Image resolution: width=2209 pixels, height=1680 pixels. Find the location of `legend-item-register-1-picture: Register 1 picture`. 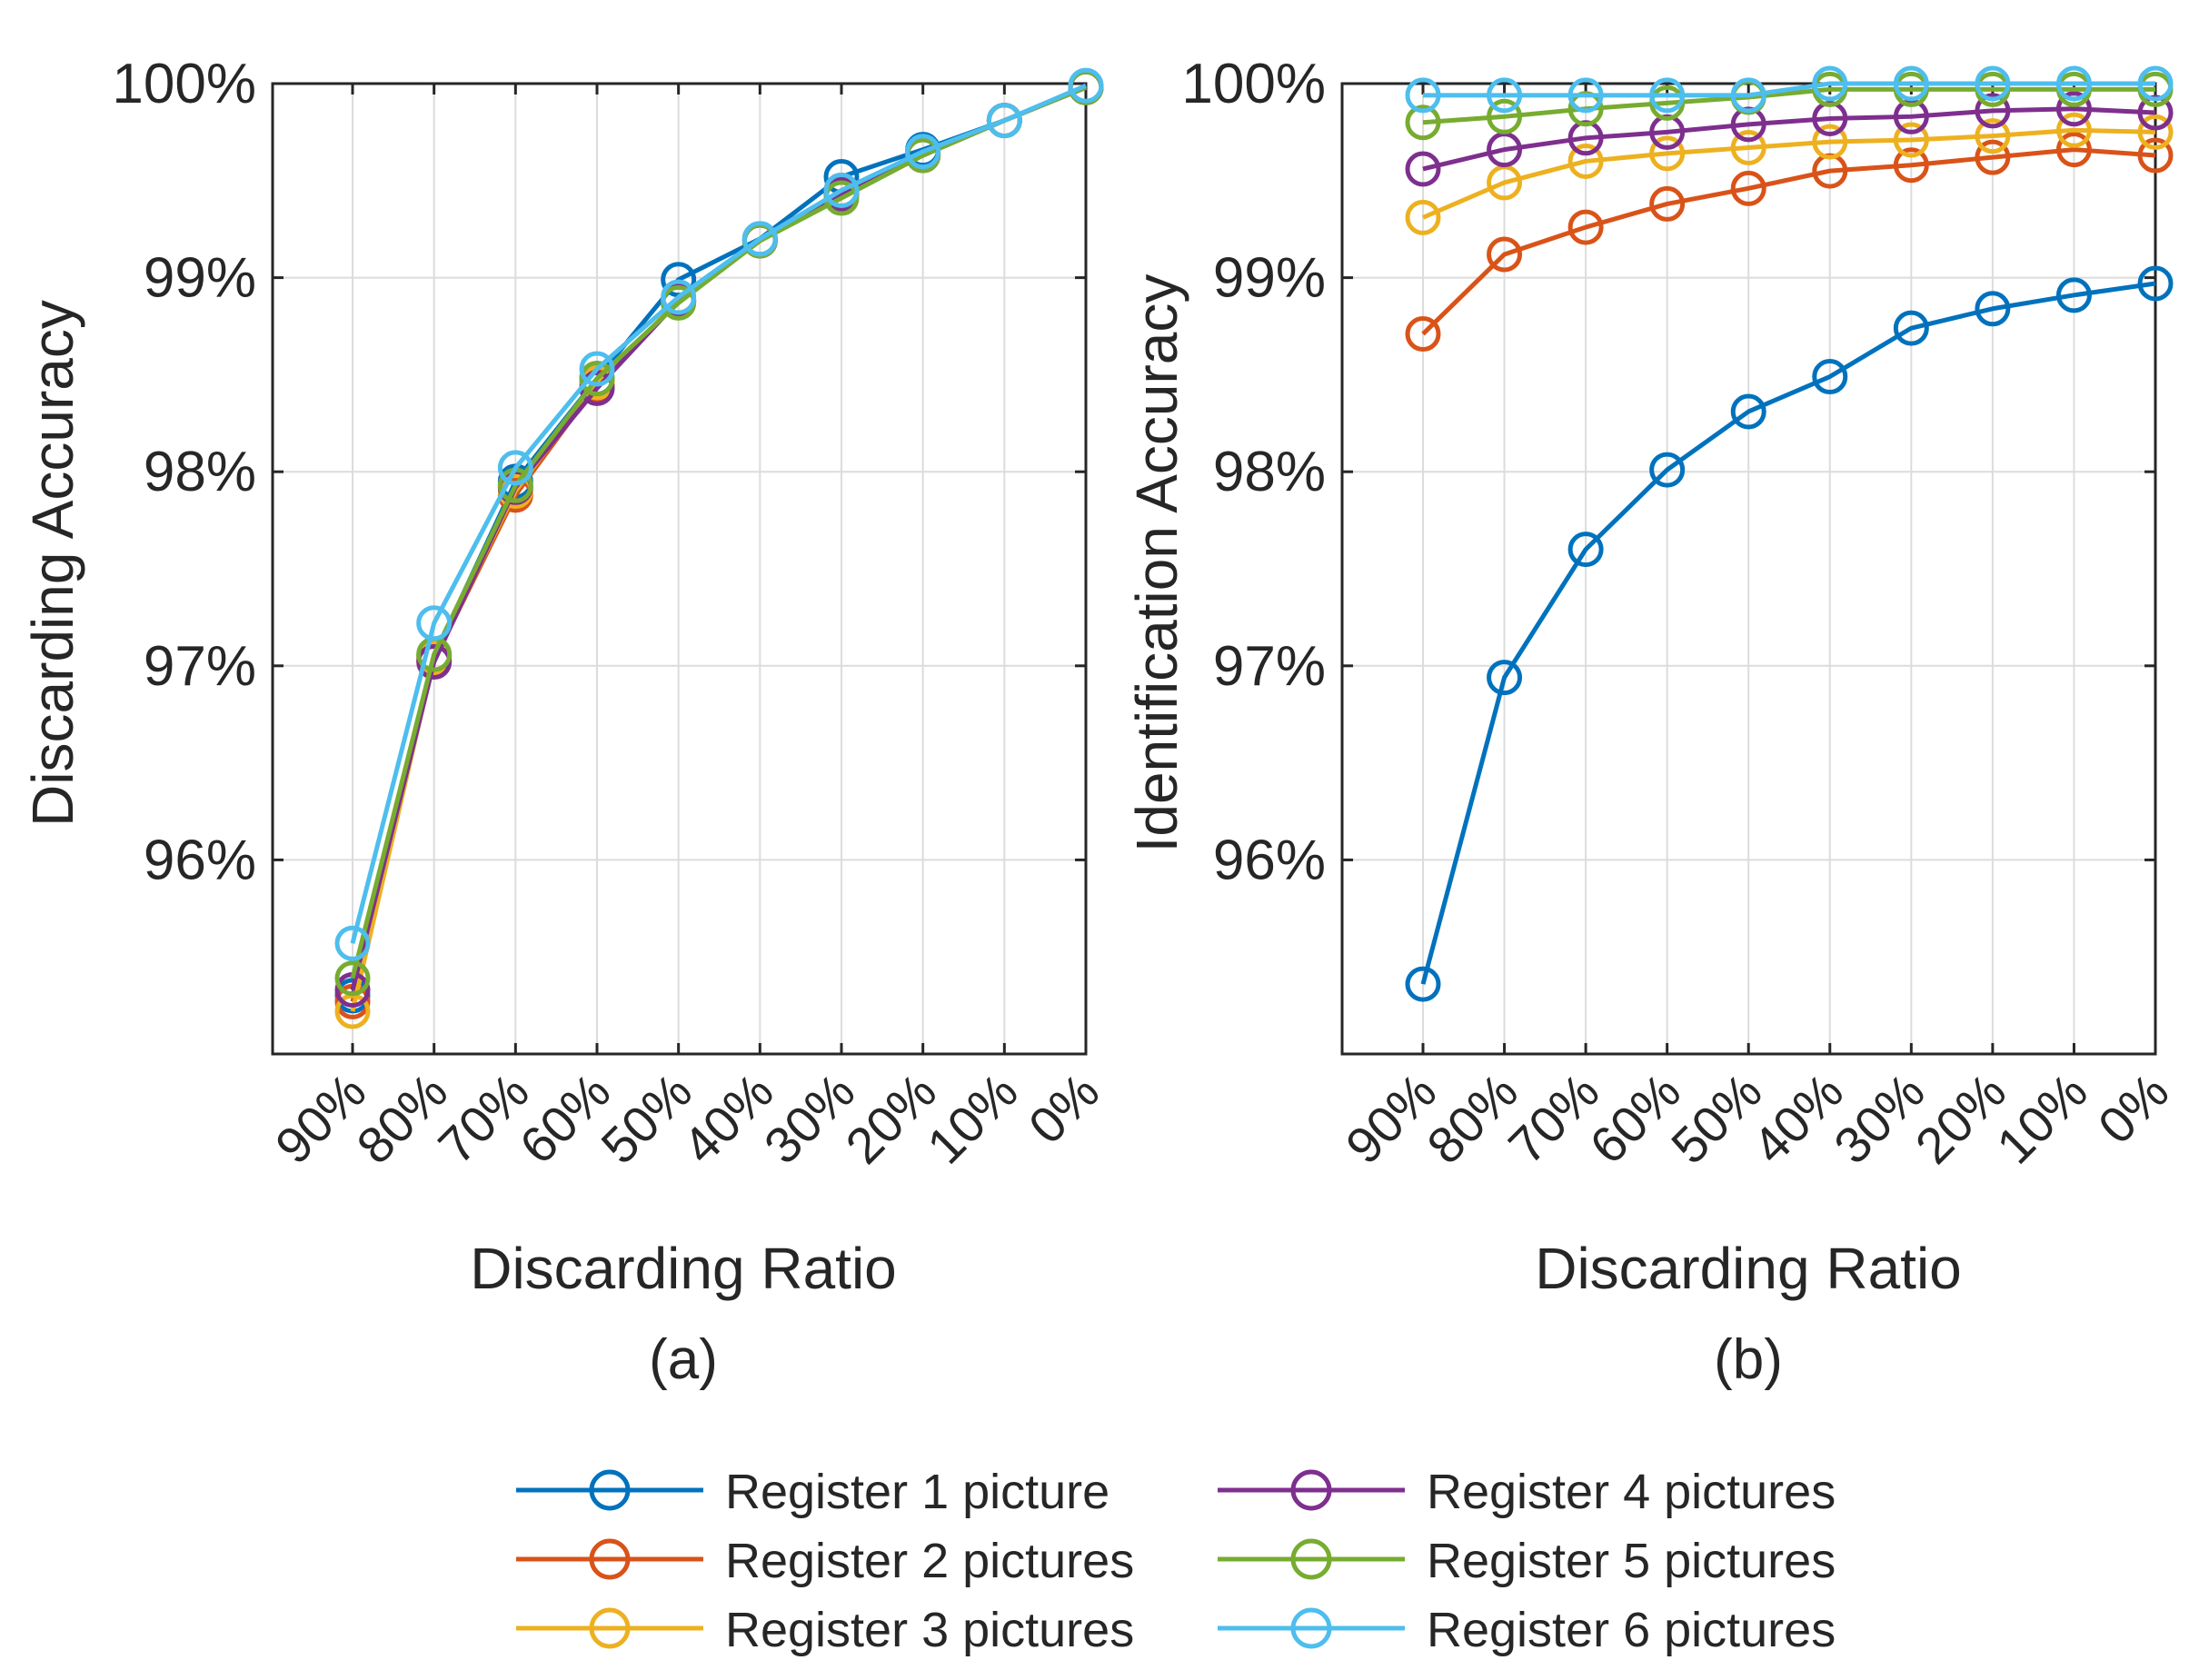

legend-item-register-1-picture: Register 1 picture is located at coordinates (812, 1492).